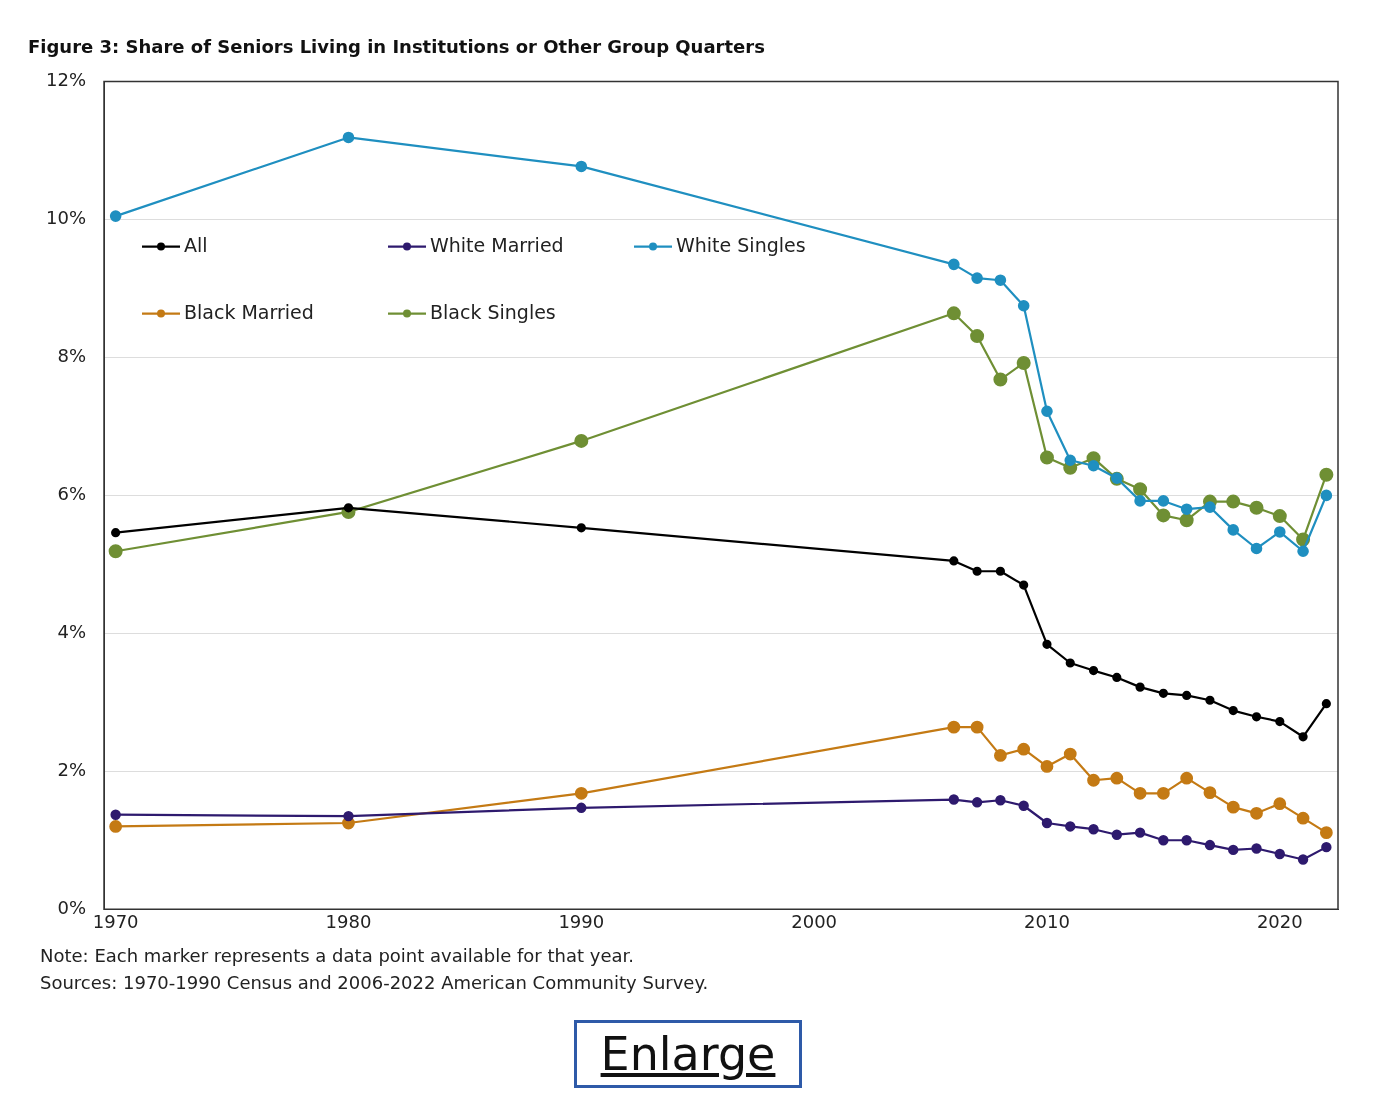  I want to click on y-tick-label: 8%, so click(72, 356).